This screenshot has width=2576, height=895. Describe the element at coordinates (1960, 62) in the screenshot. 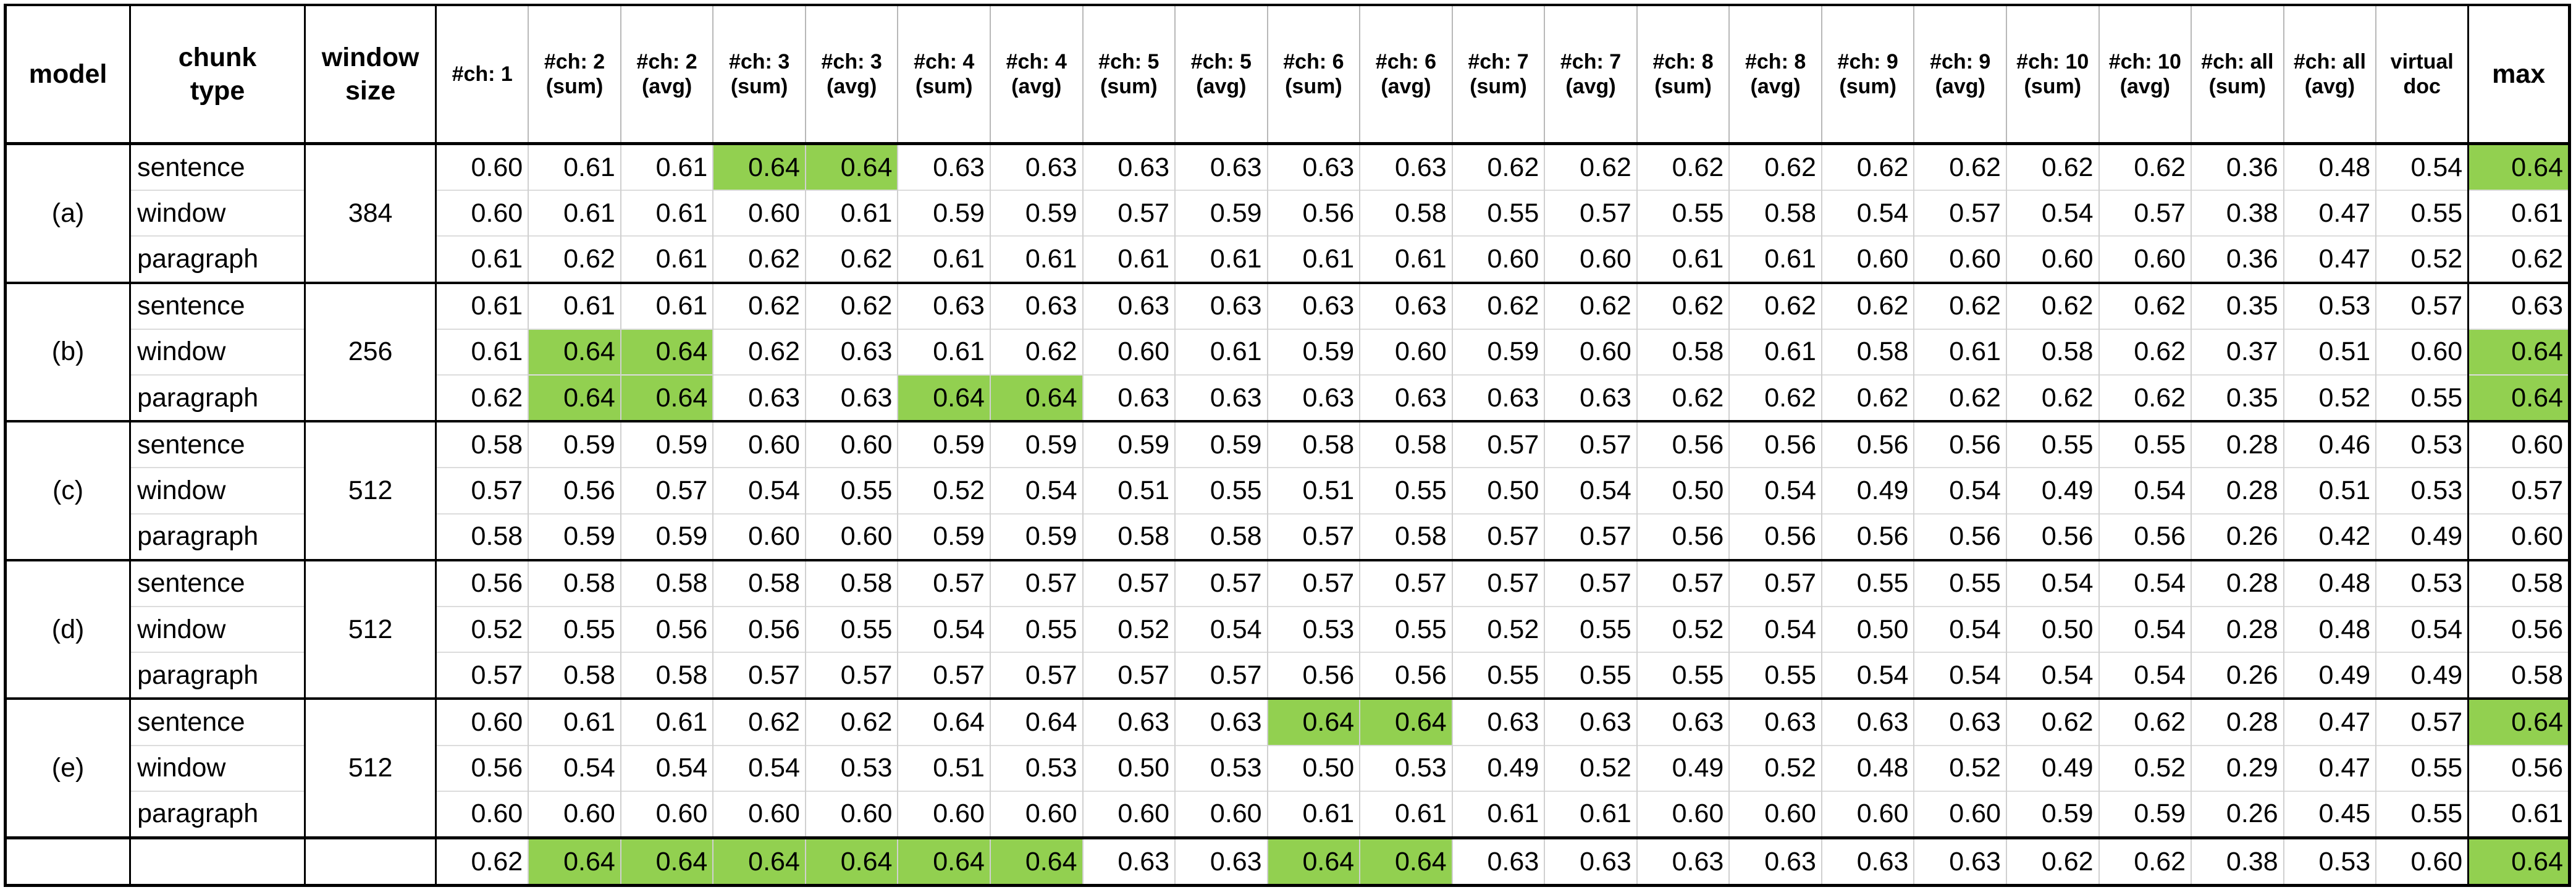

I see `column-header-line: #ch: 9` at that location.